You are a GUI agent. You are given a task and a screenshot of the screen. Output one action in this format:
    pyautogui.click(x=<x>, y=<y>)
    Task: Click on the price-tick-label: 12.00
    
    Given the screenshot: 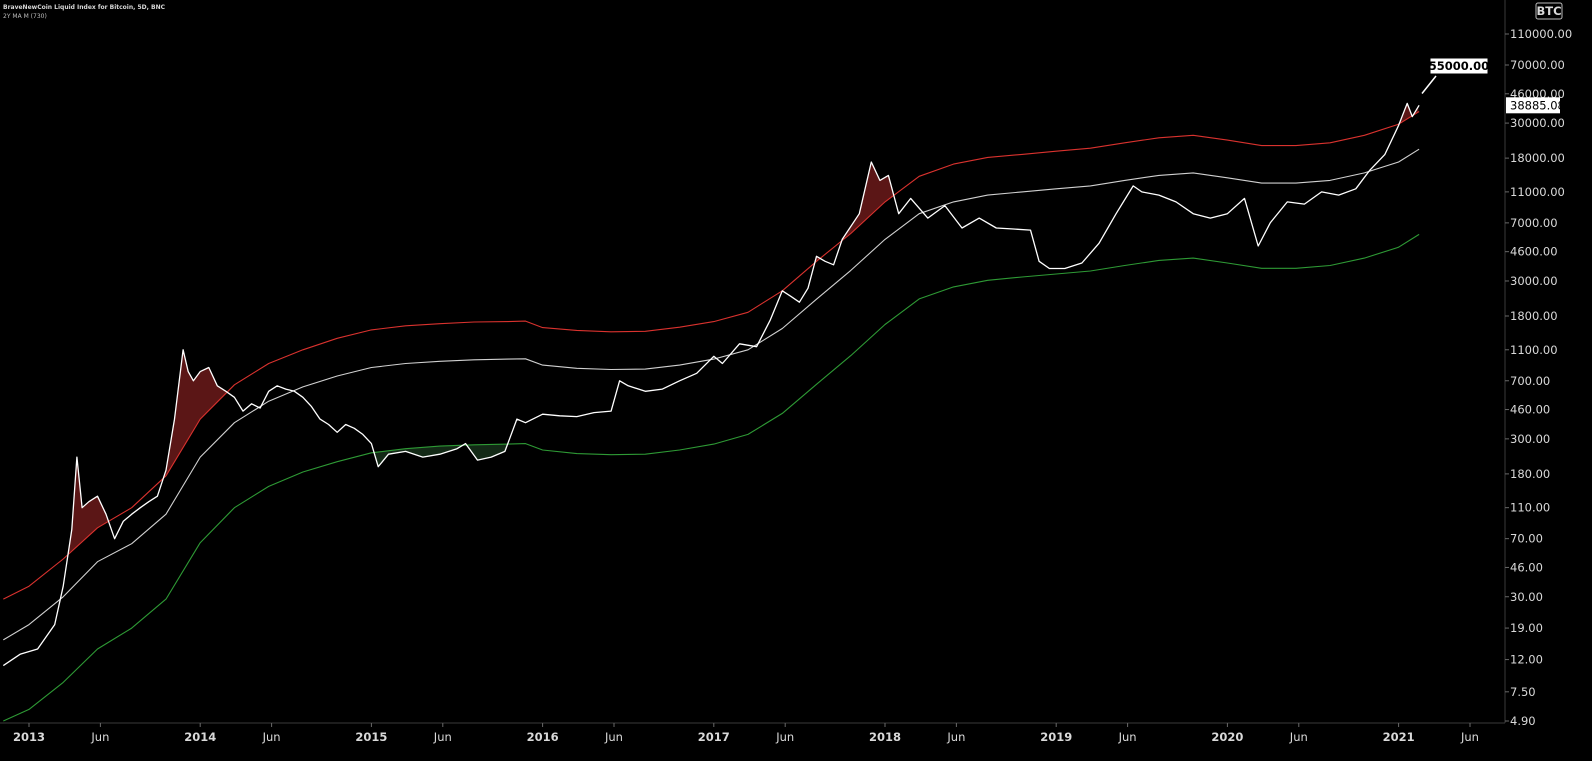 What is the action you would take?
    pyautogui.click(x=1526, y=660)
    